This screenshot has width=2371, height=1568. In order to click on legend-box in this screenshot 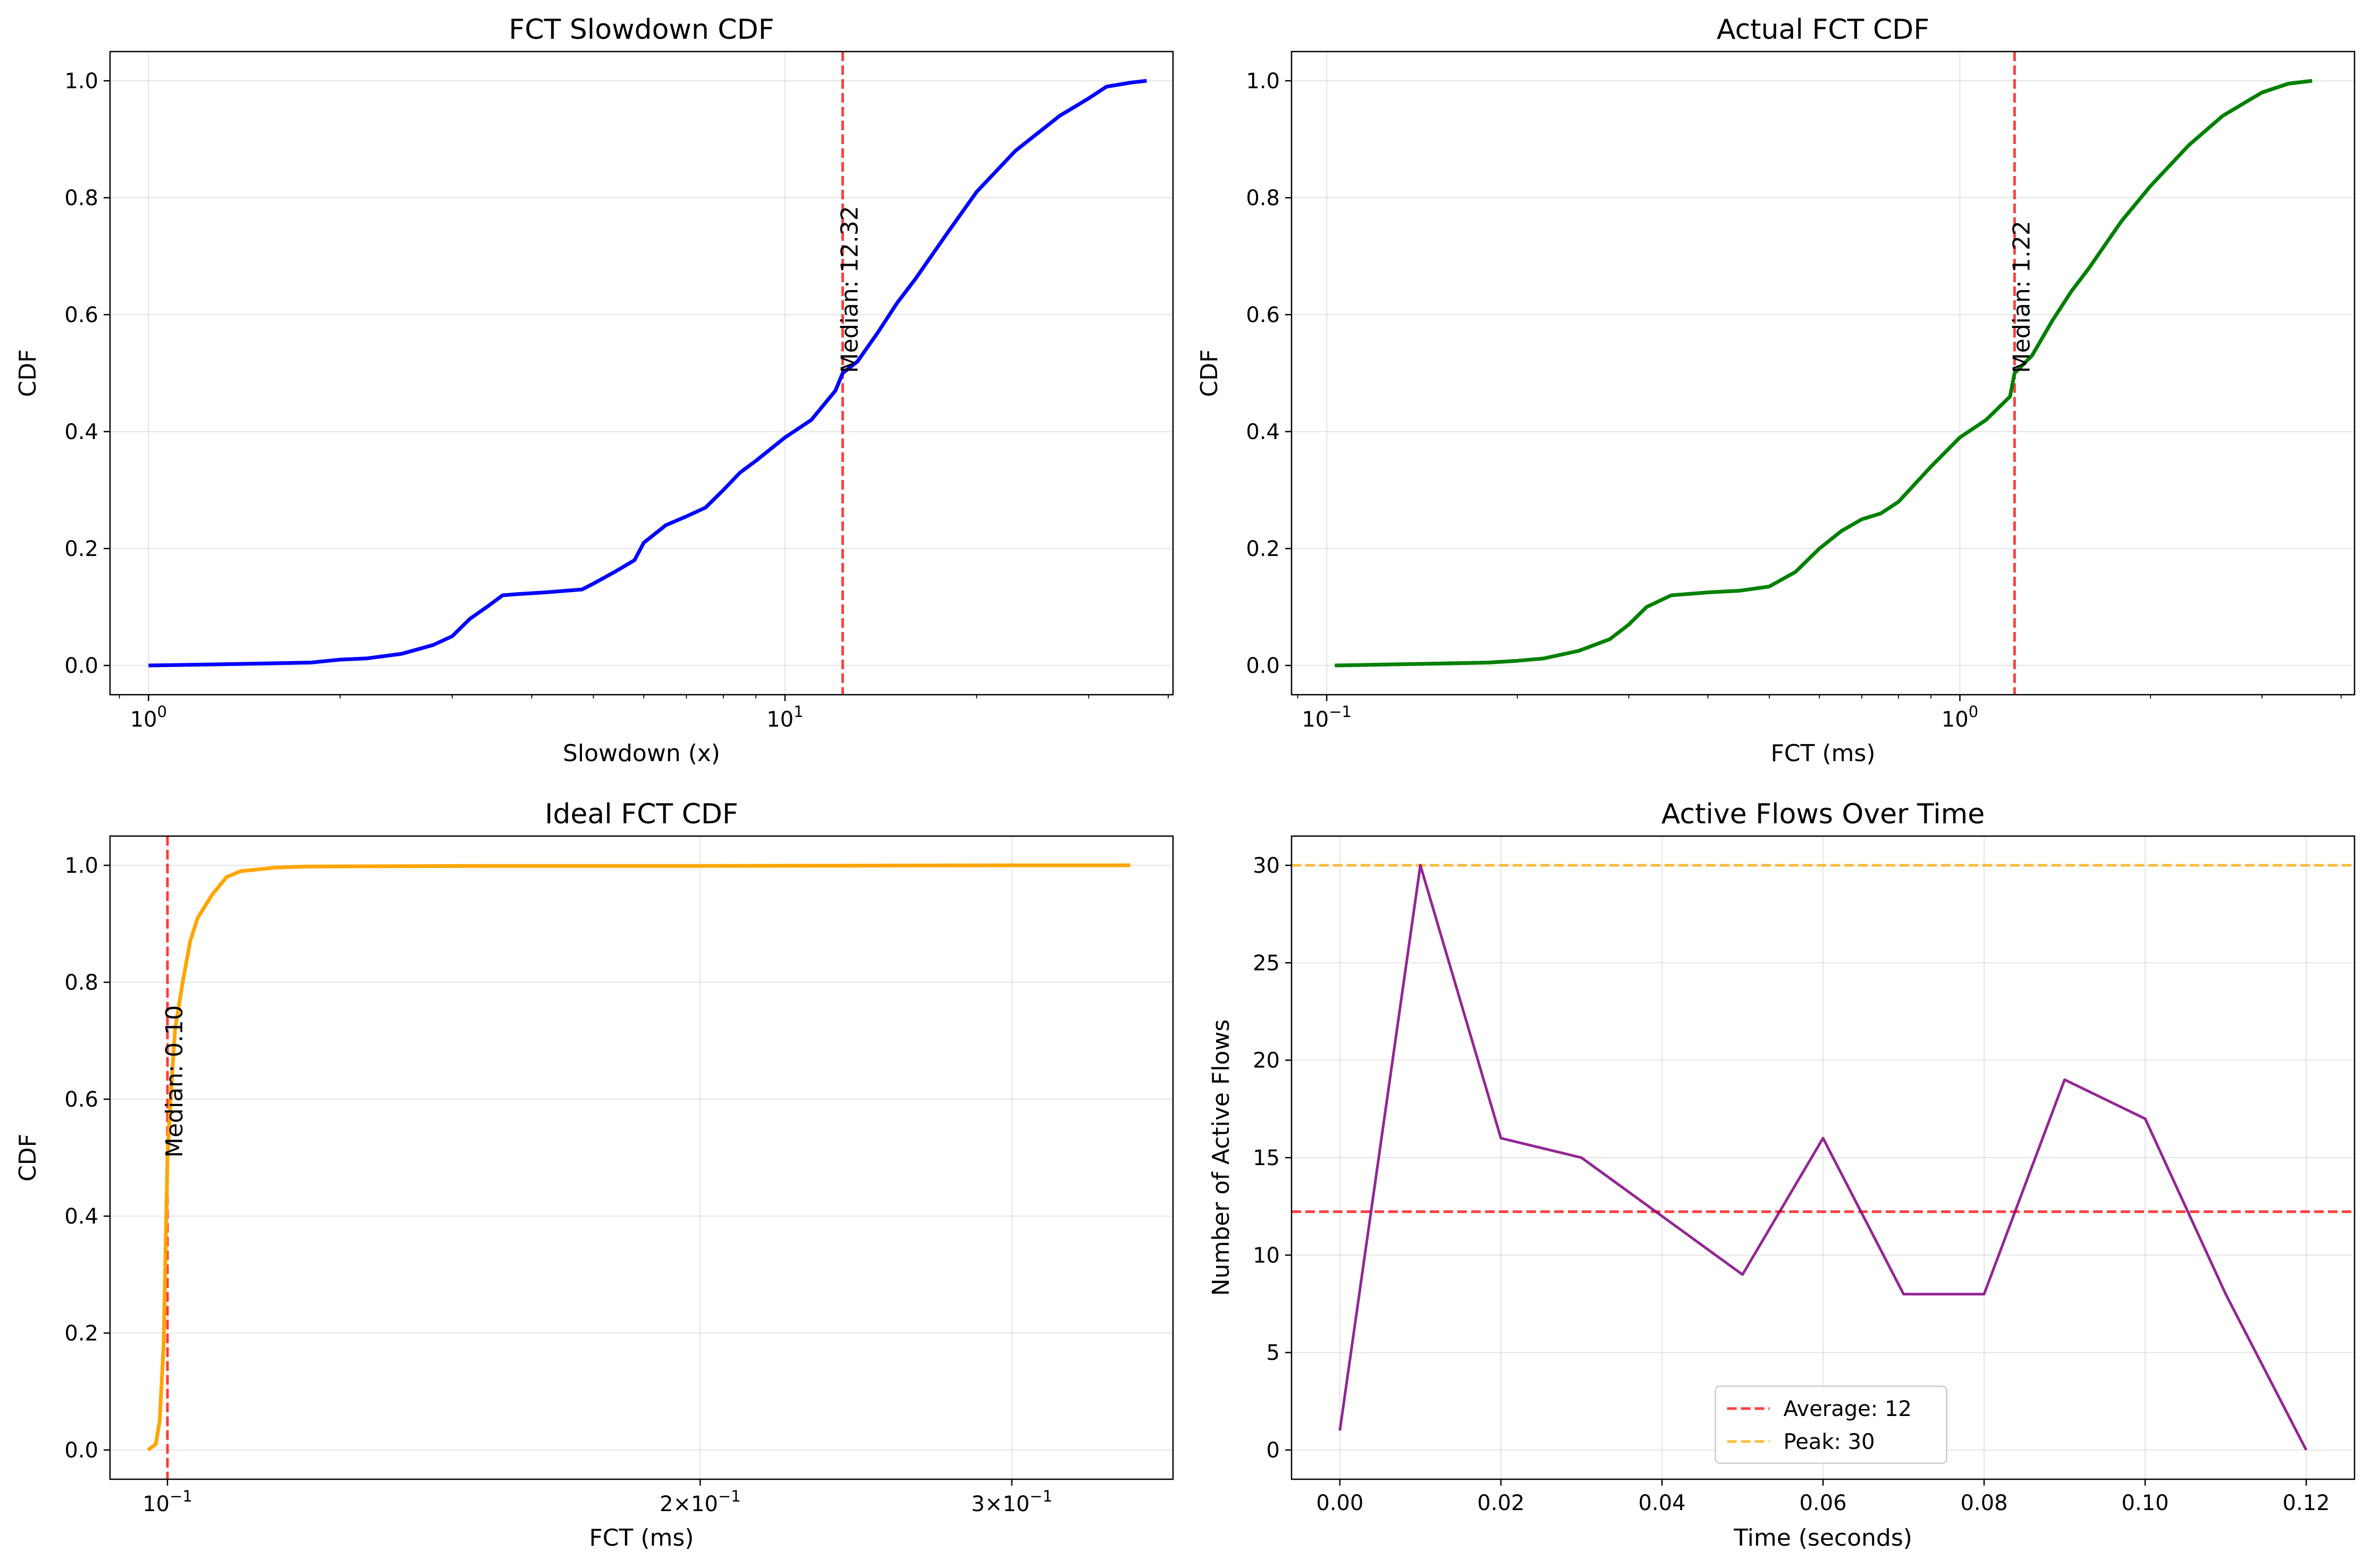, I will do `click(1831, 1424)`.